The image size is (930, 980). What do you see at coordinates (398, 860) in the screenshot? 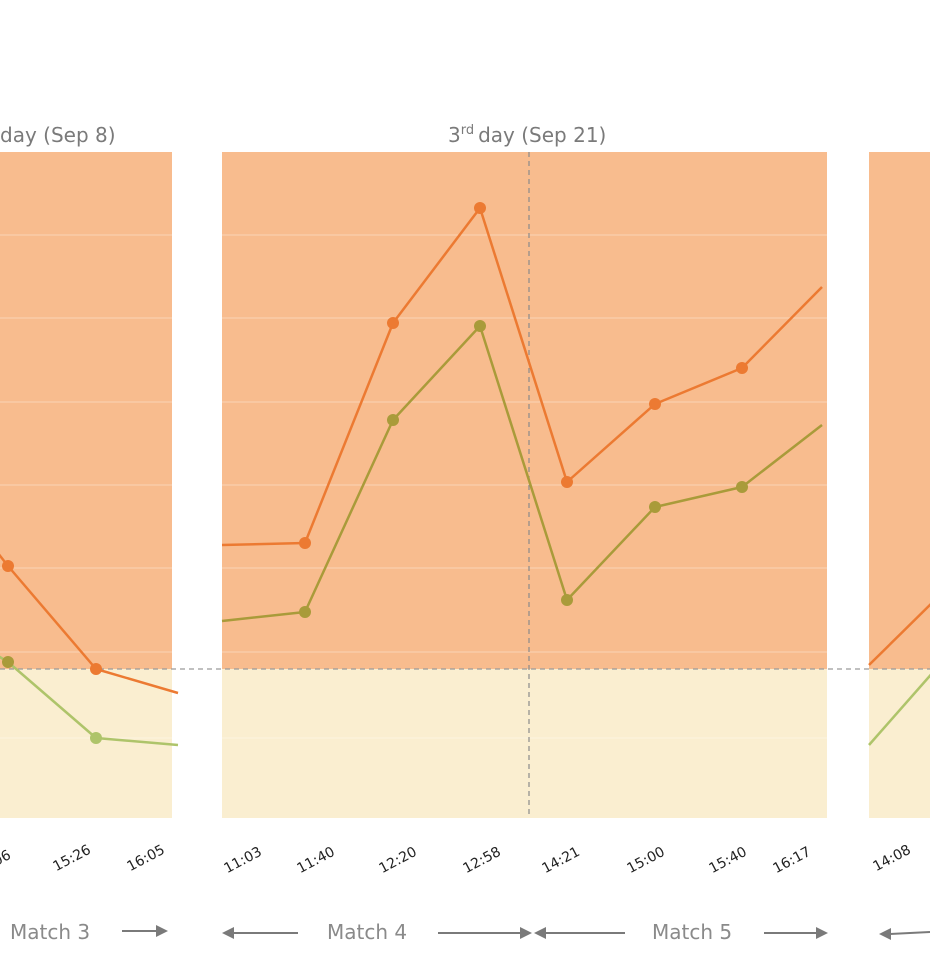
I see `panel-b-x-tick: 12:20` at bounding box center [398, 860].